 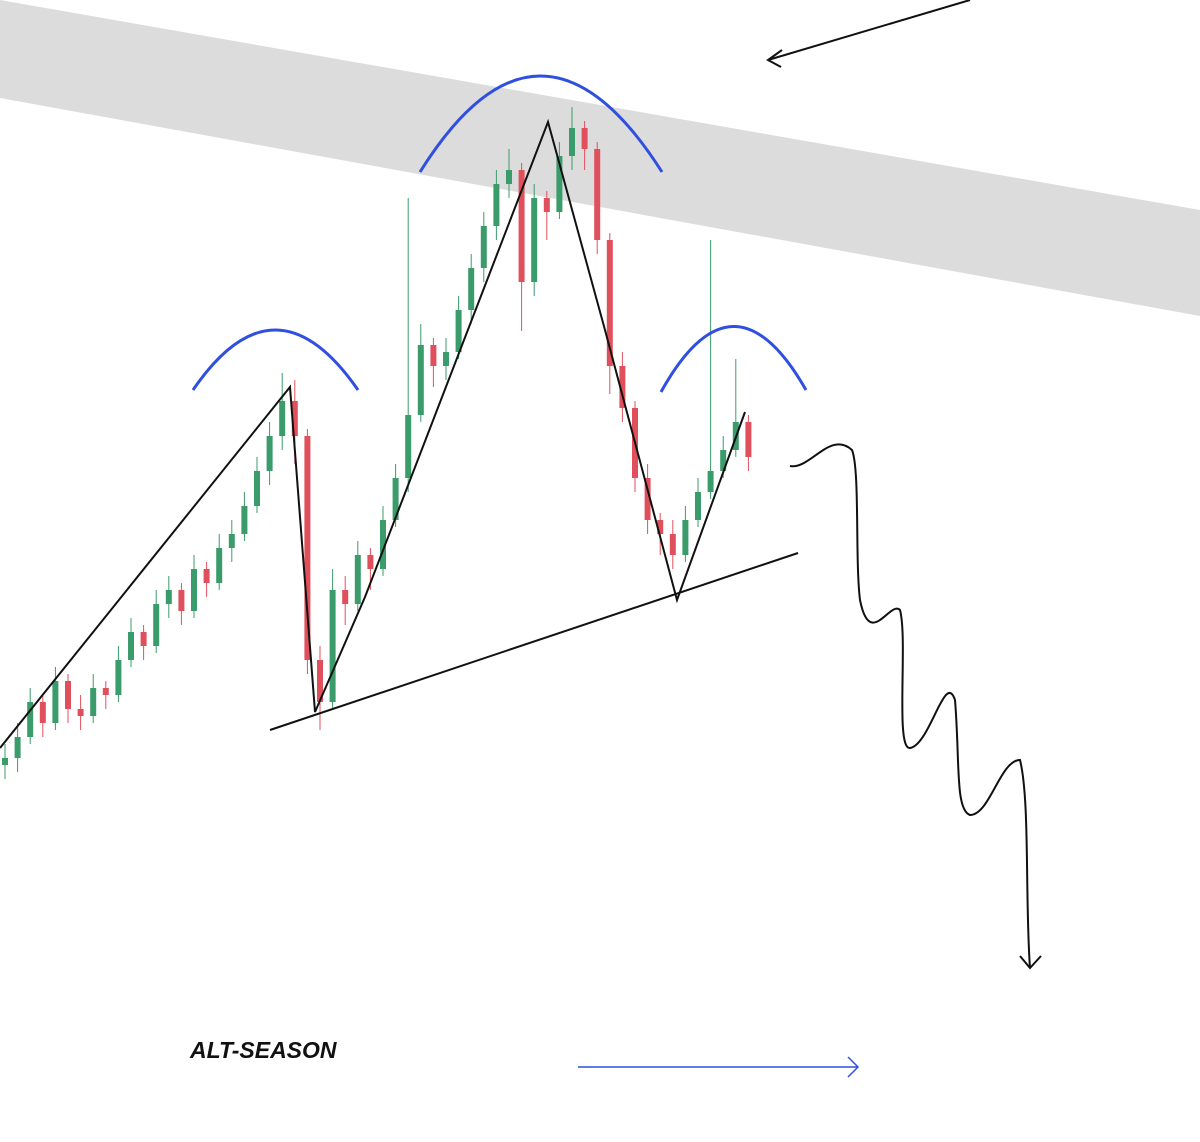 What do you see at coordinates (853, 1067) in the screenshot?
I see `time-arrowhead` at bounding box center [853, 1067].